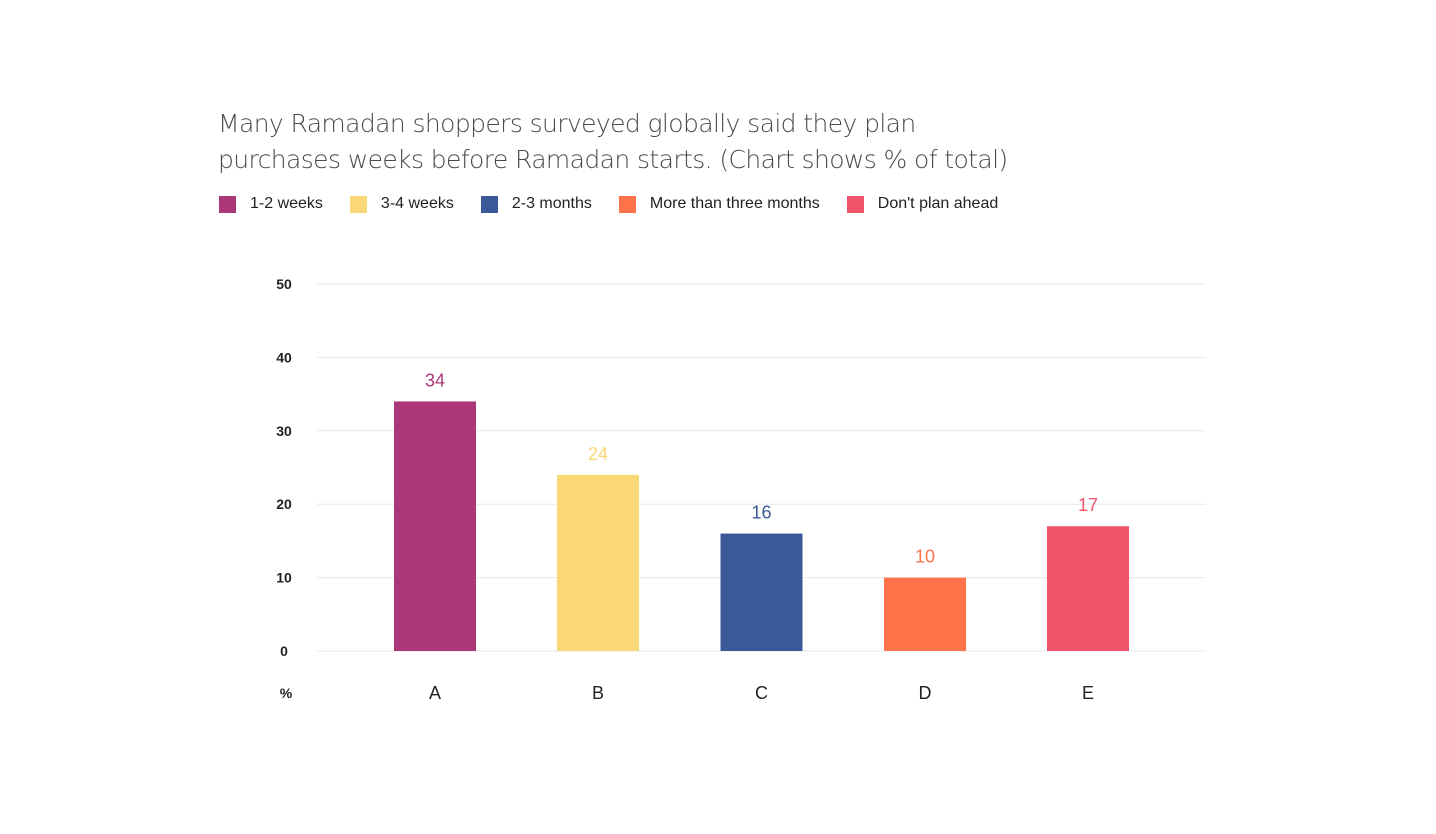 Image resolution: width=1436 pixels, height=834 pixels. I want to click on y-axis-unit-label: %, so click(286, 693).